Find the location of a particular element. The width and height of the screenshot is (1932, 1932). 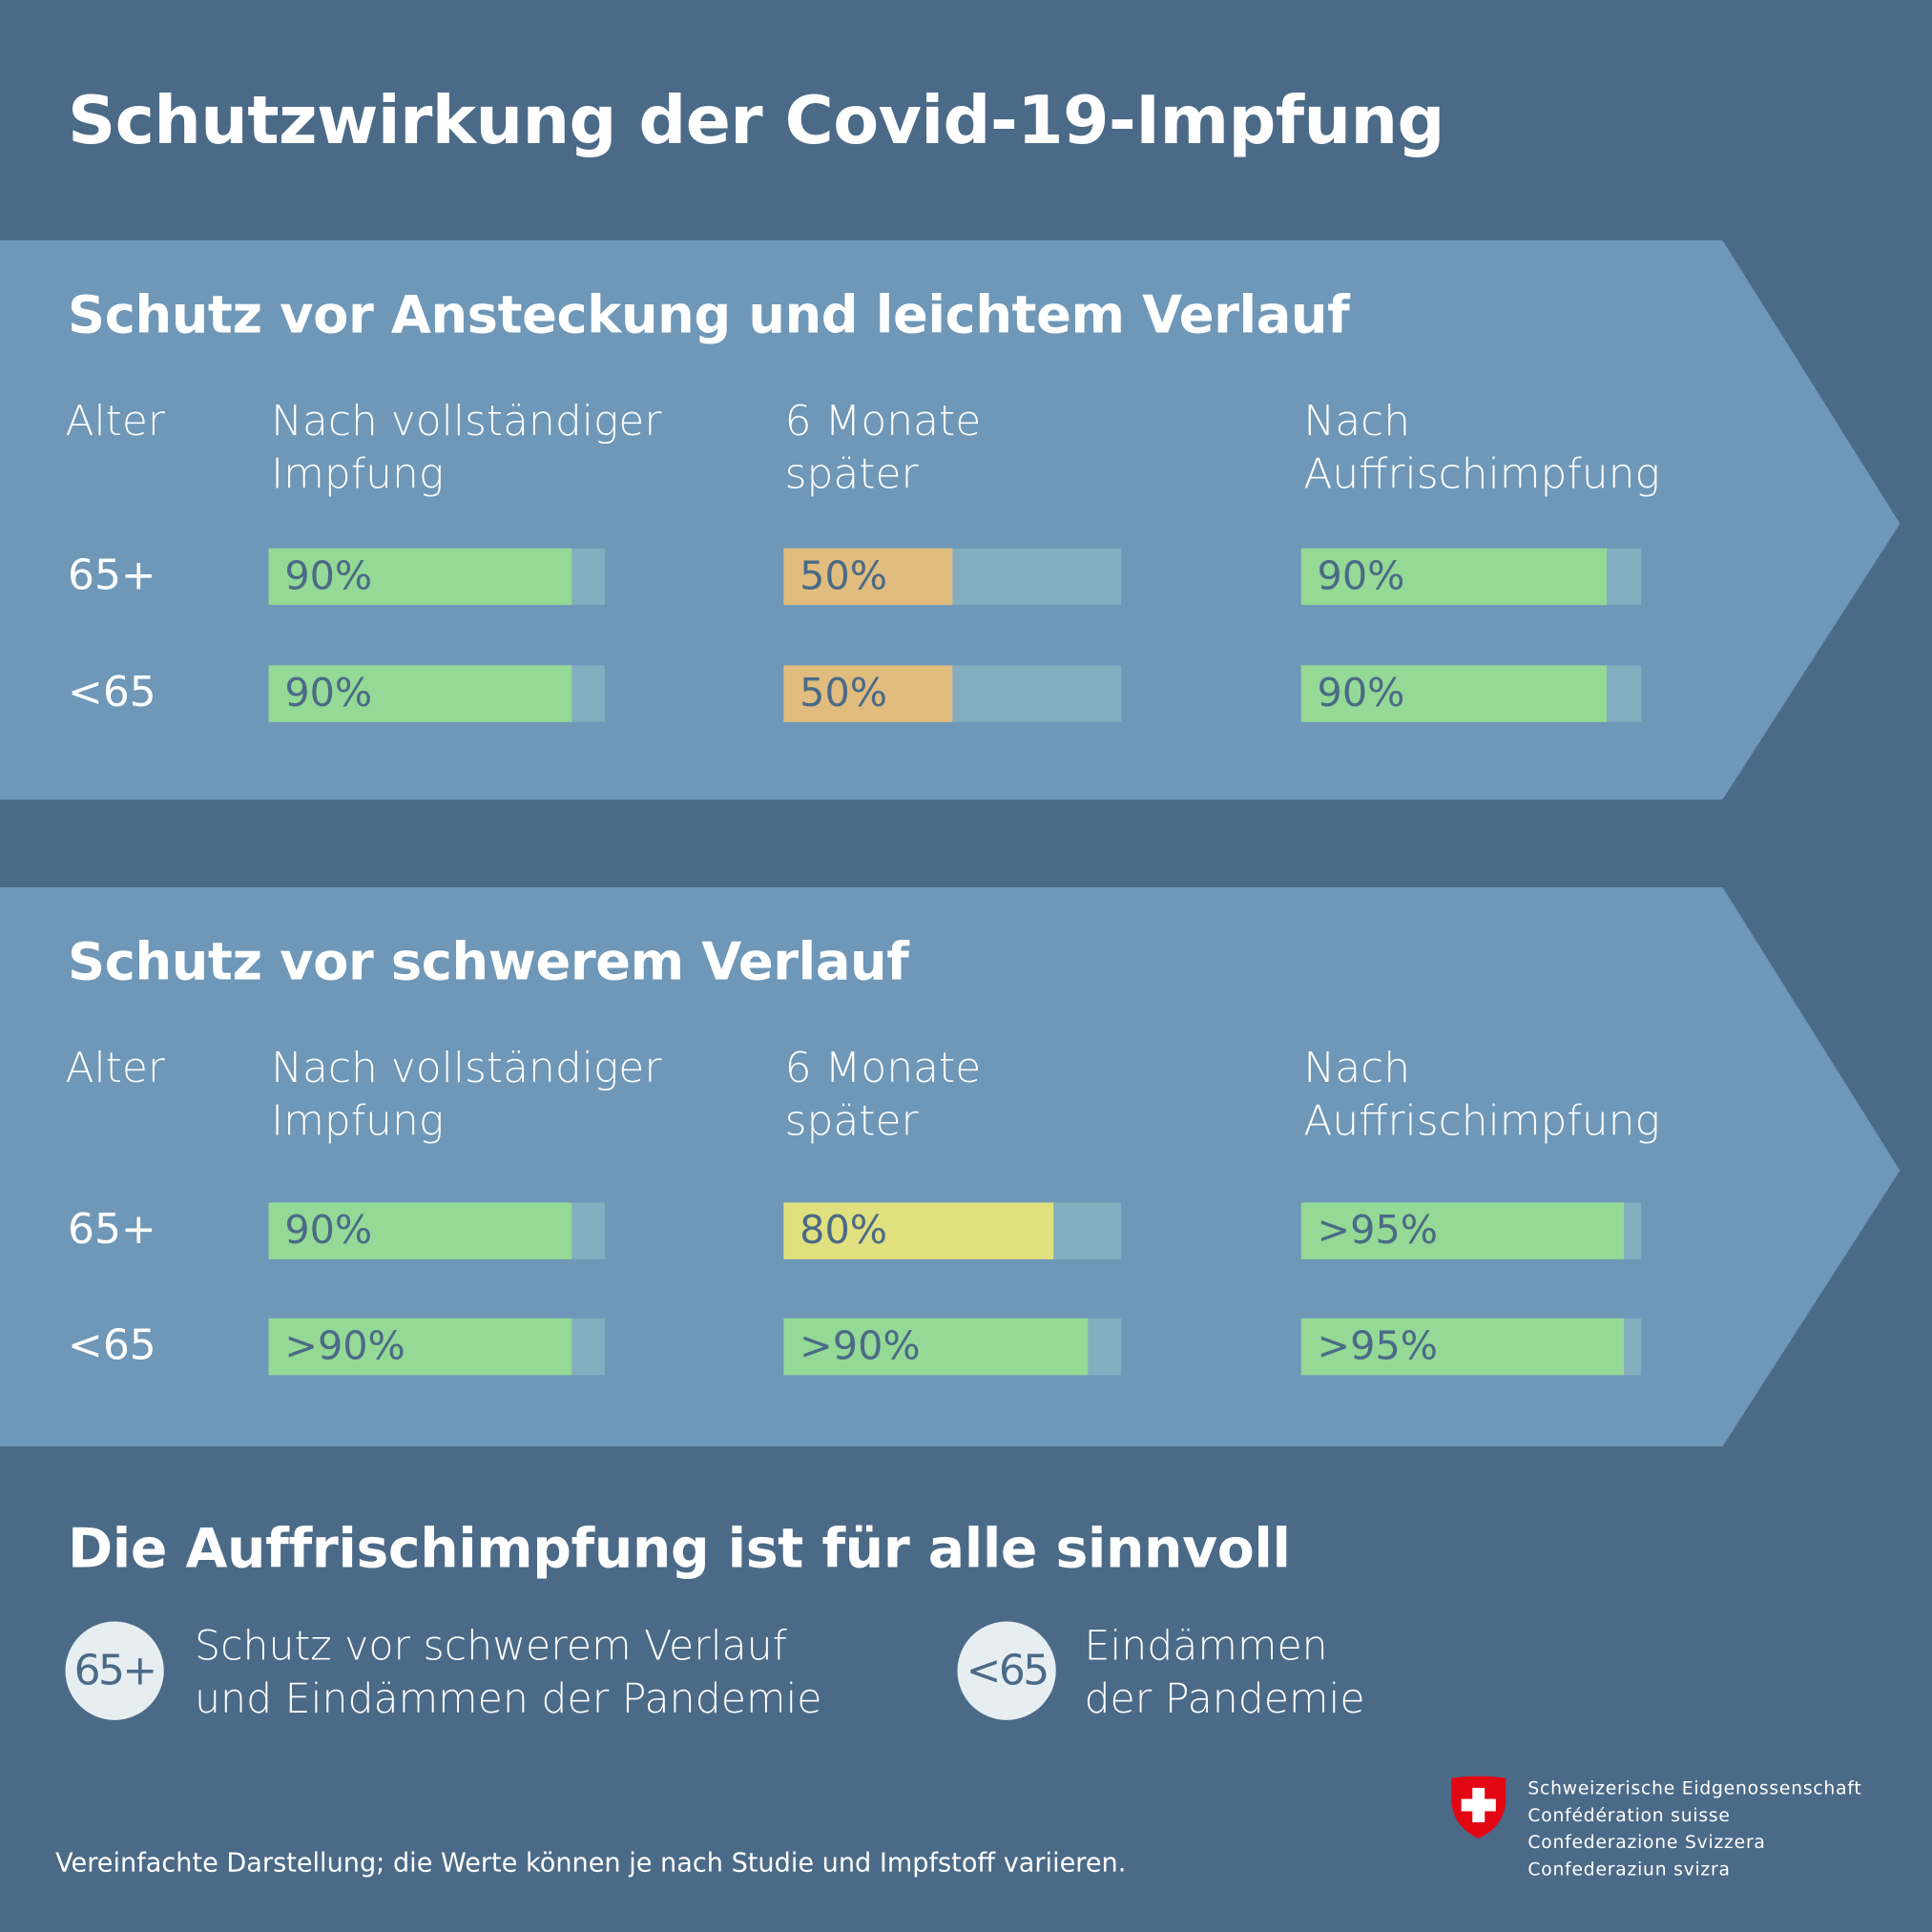

protection-value: 80% is located at coordinates (844, 1230).